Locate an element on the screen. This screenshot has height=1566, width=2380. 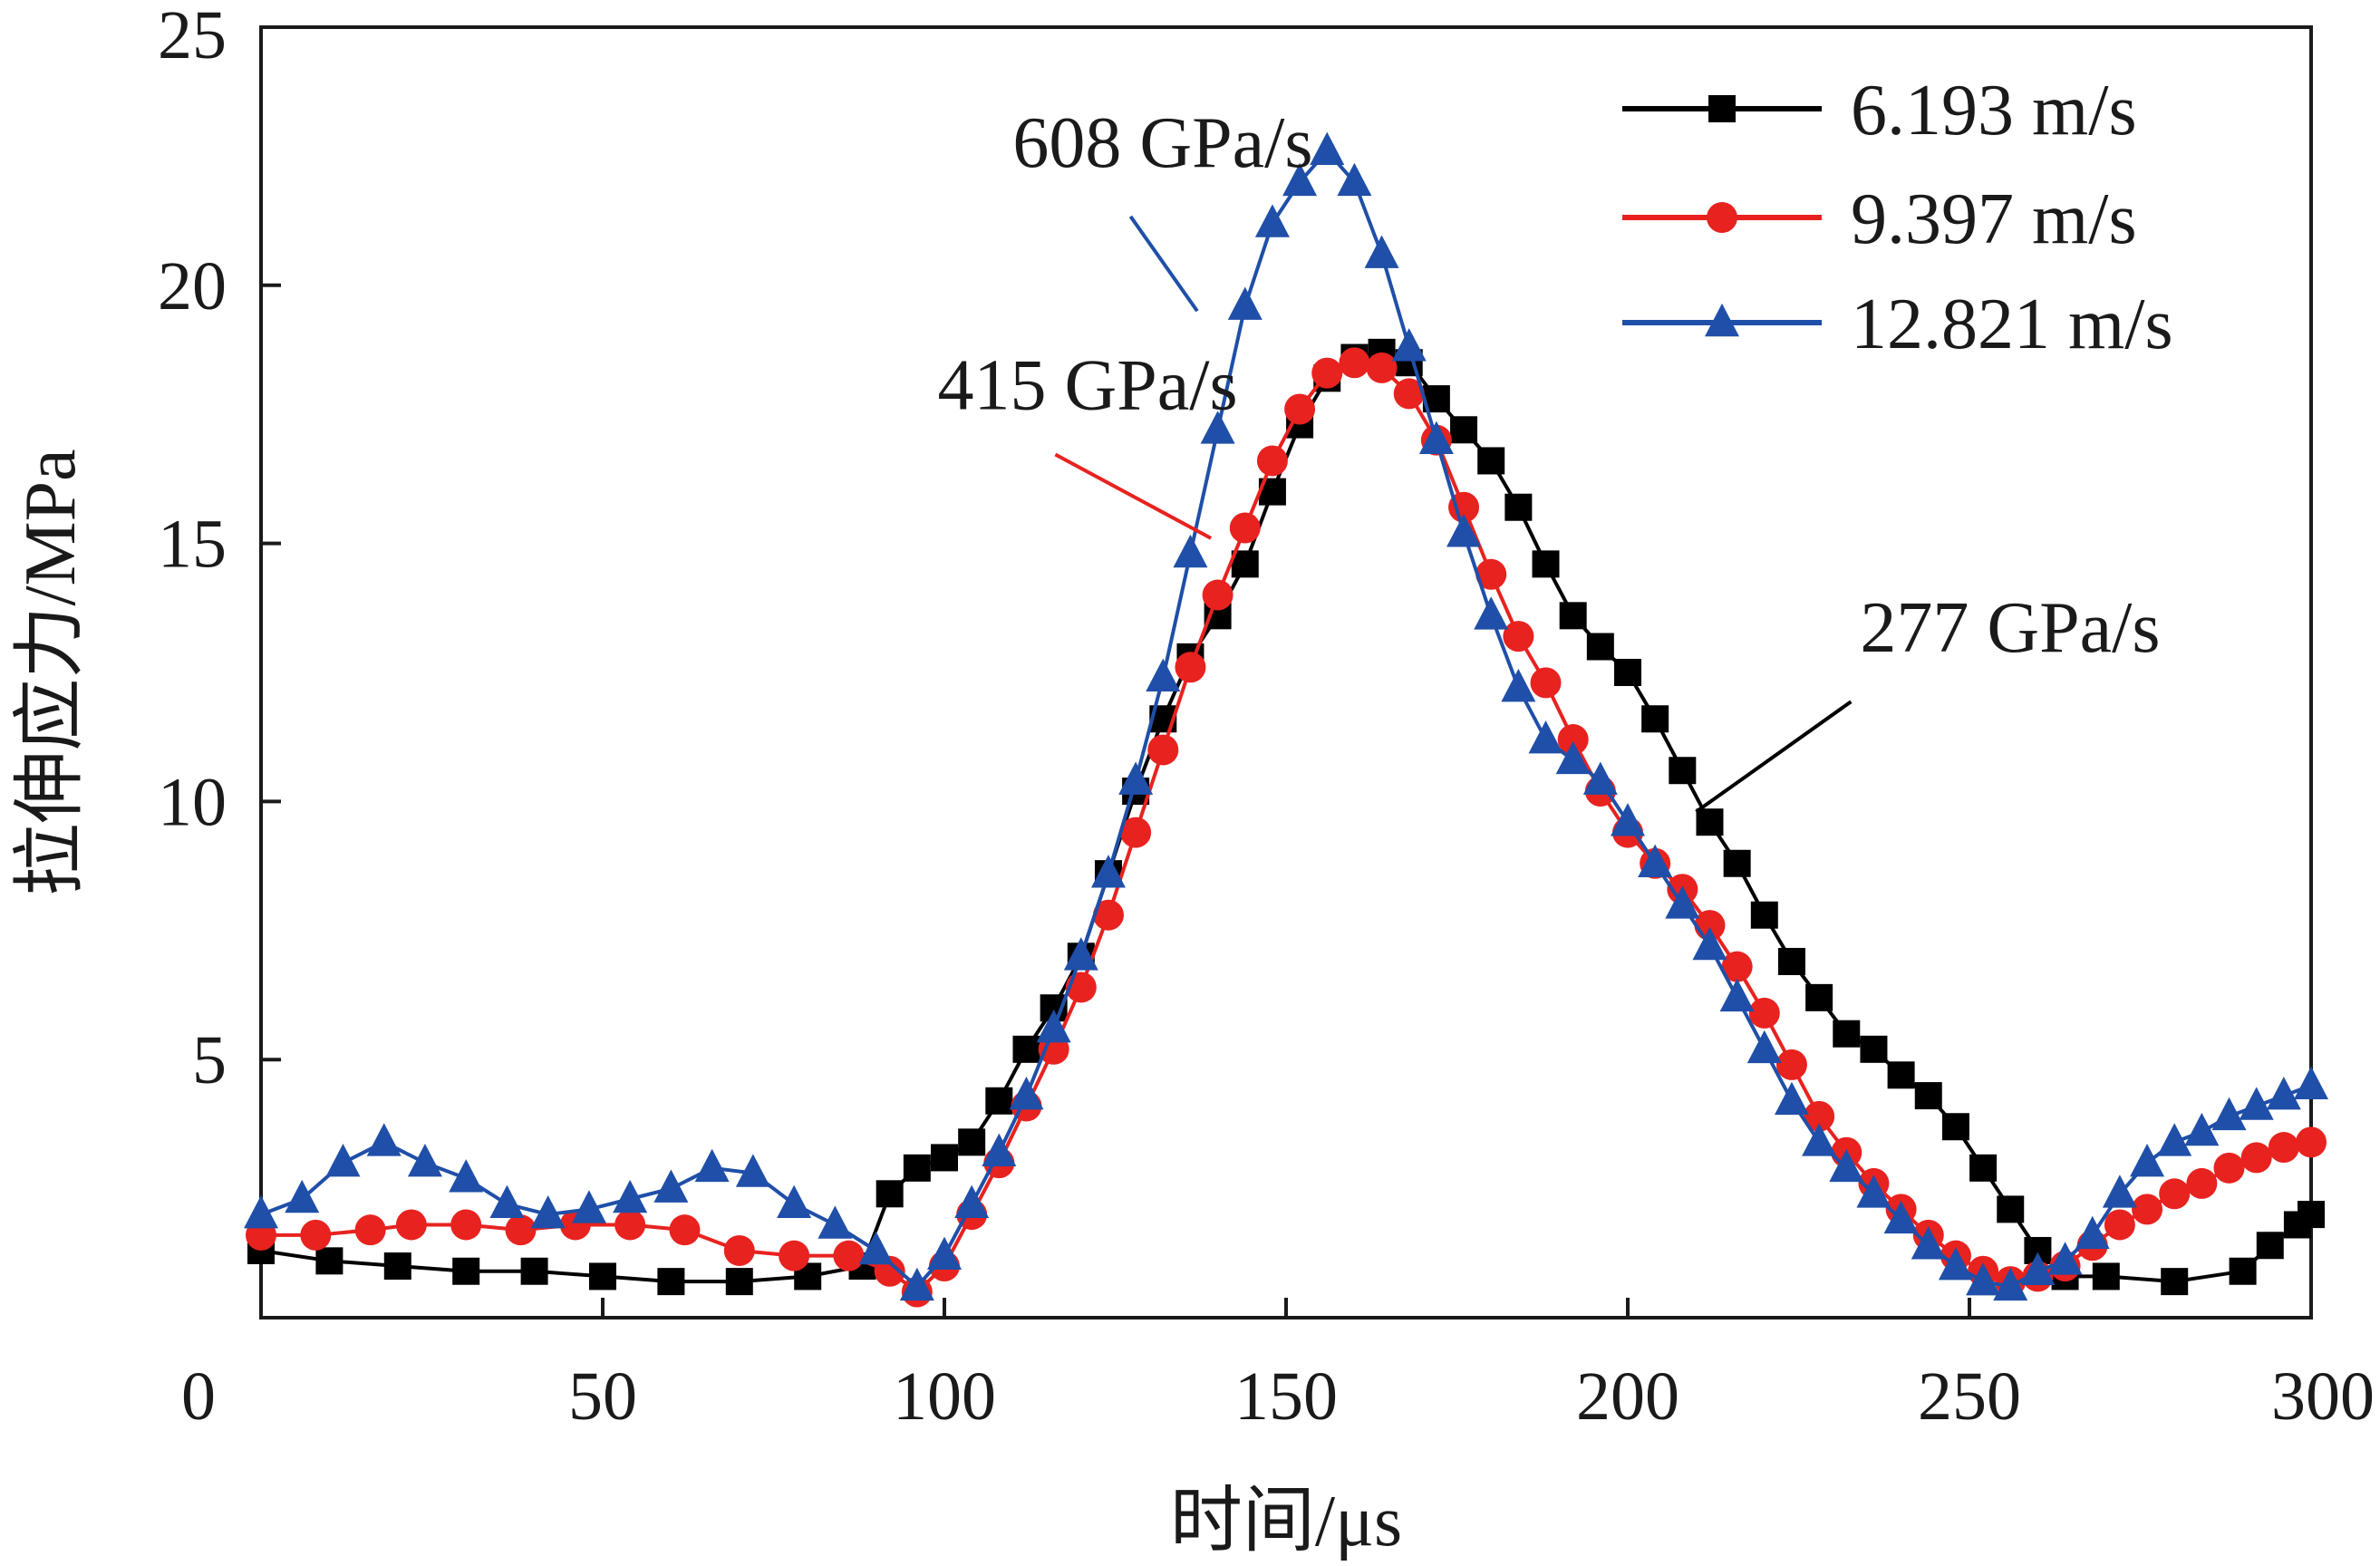
y-tick-label: 5 is located at coordinates (210, 1060).